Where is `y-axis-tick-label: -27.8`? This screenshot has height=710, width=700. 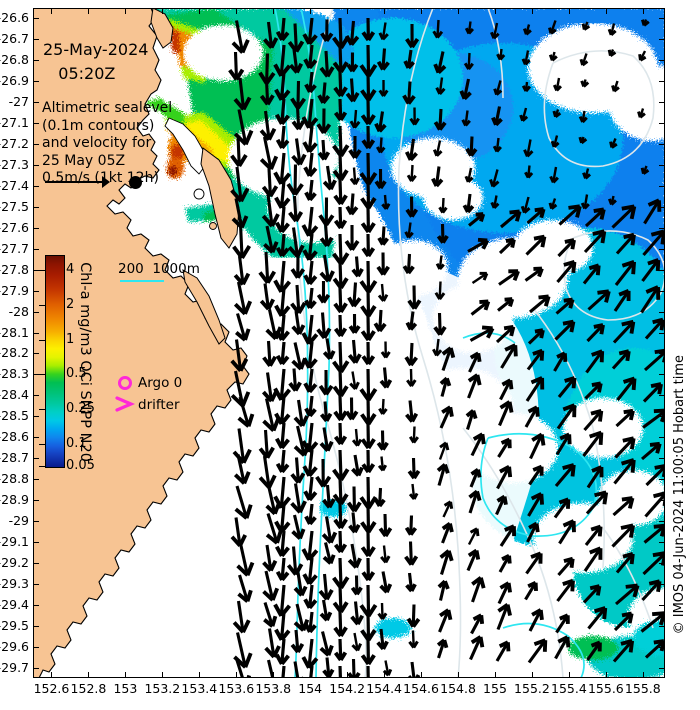 y-axis-tick-label: -27.8 is located at coordinates (14, 269).